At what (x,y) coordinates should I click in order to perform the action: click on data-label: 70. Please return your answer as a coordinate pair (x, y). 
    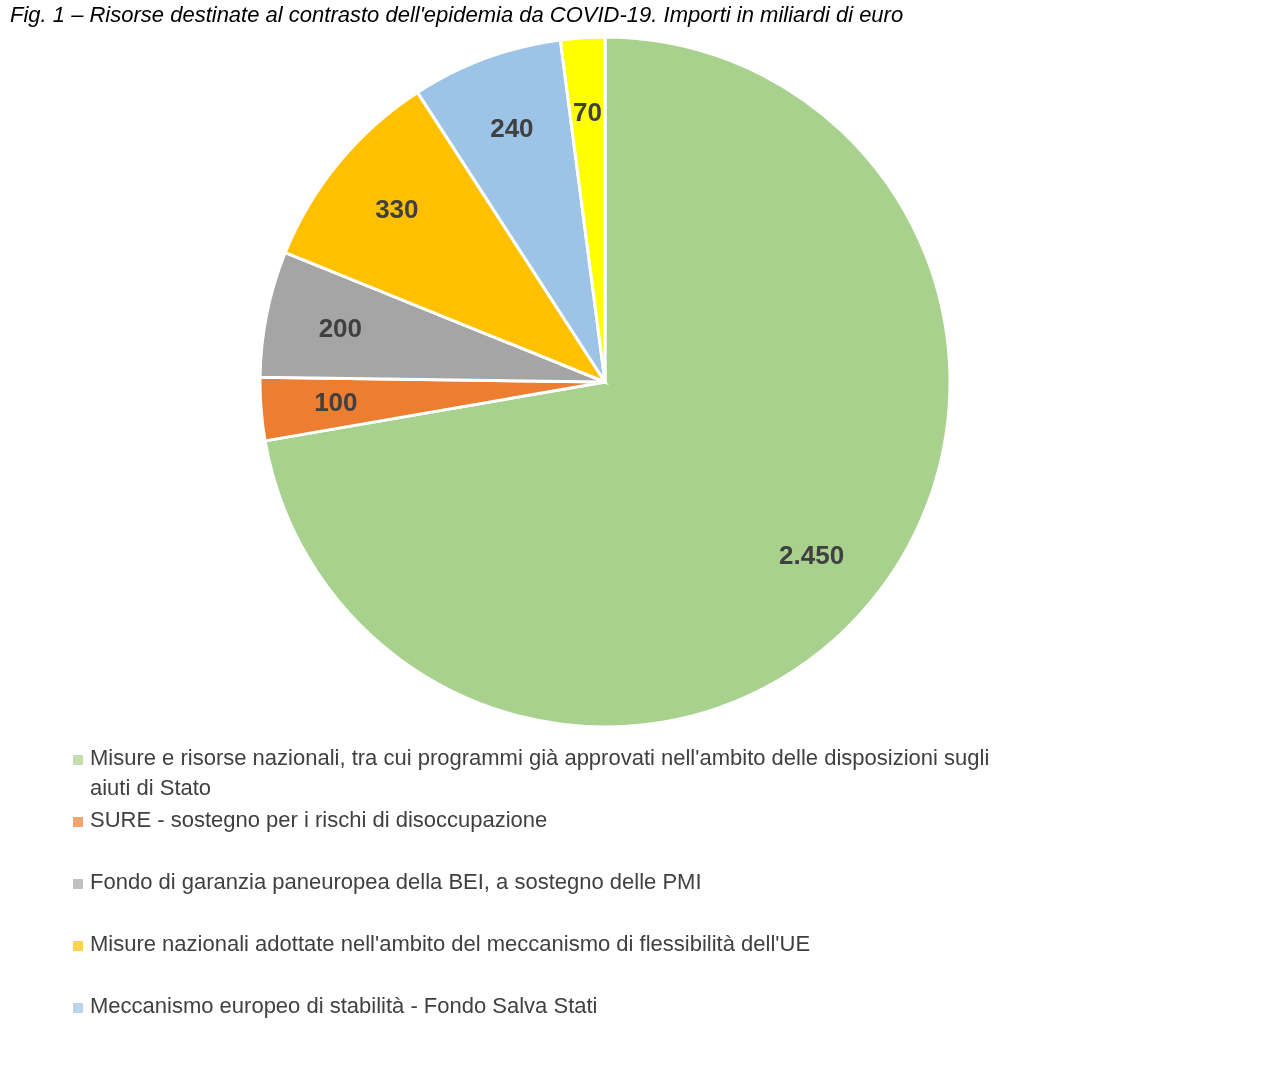
    Looking at the image, I should click on (587, 111).